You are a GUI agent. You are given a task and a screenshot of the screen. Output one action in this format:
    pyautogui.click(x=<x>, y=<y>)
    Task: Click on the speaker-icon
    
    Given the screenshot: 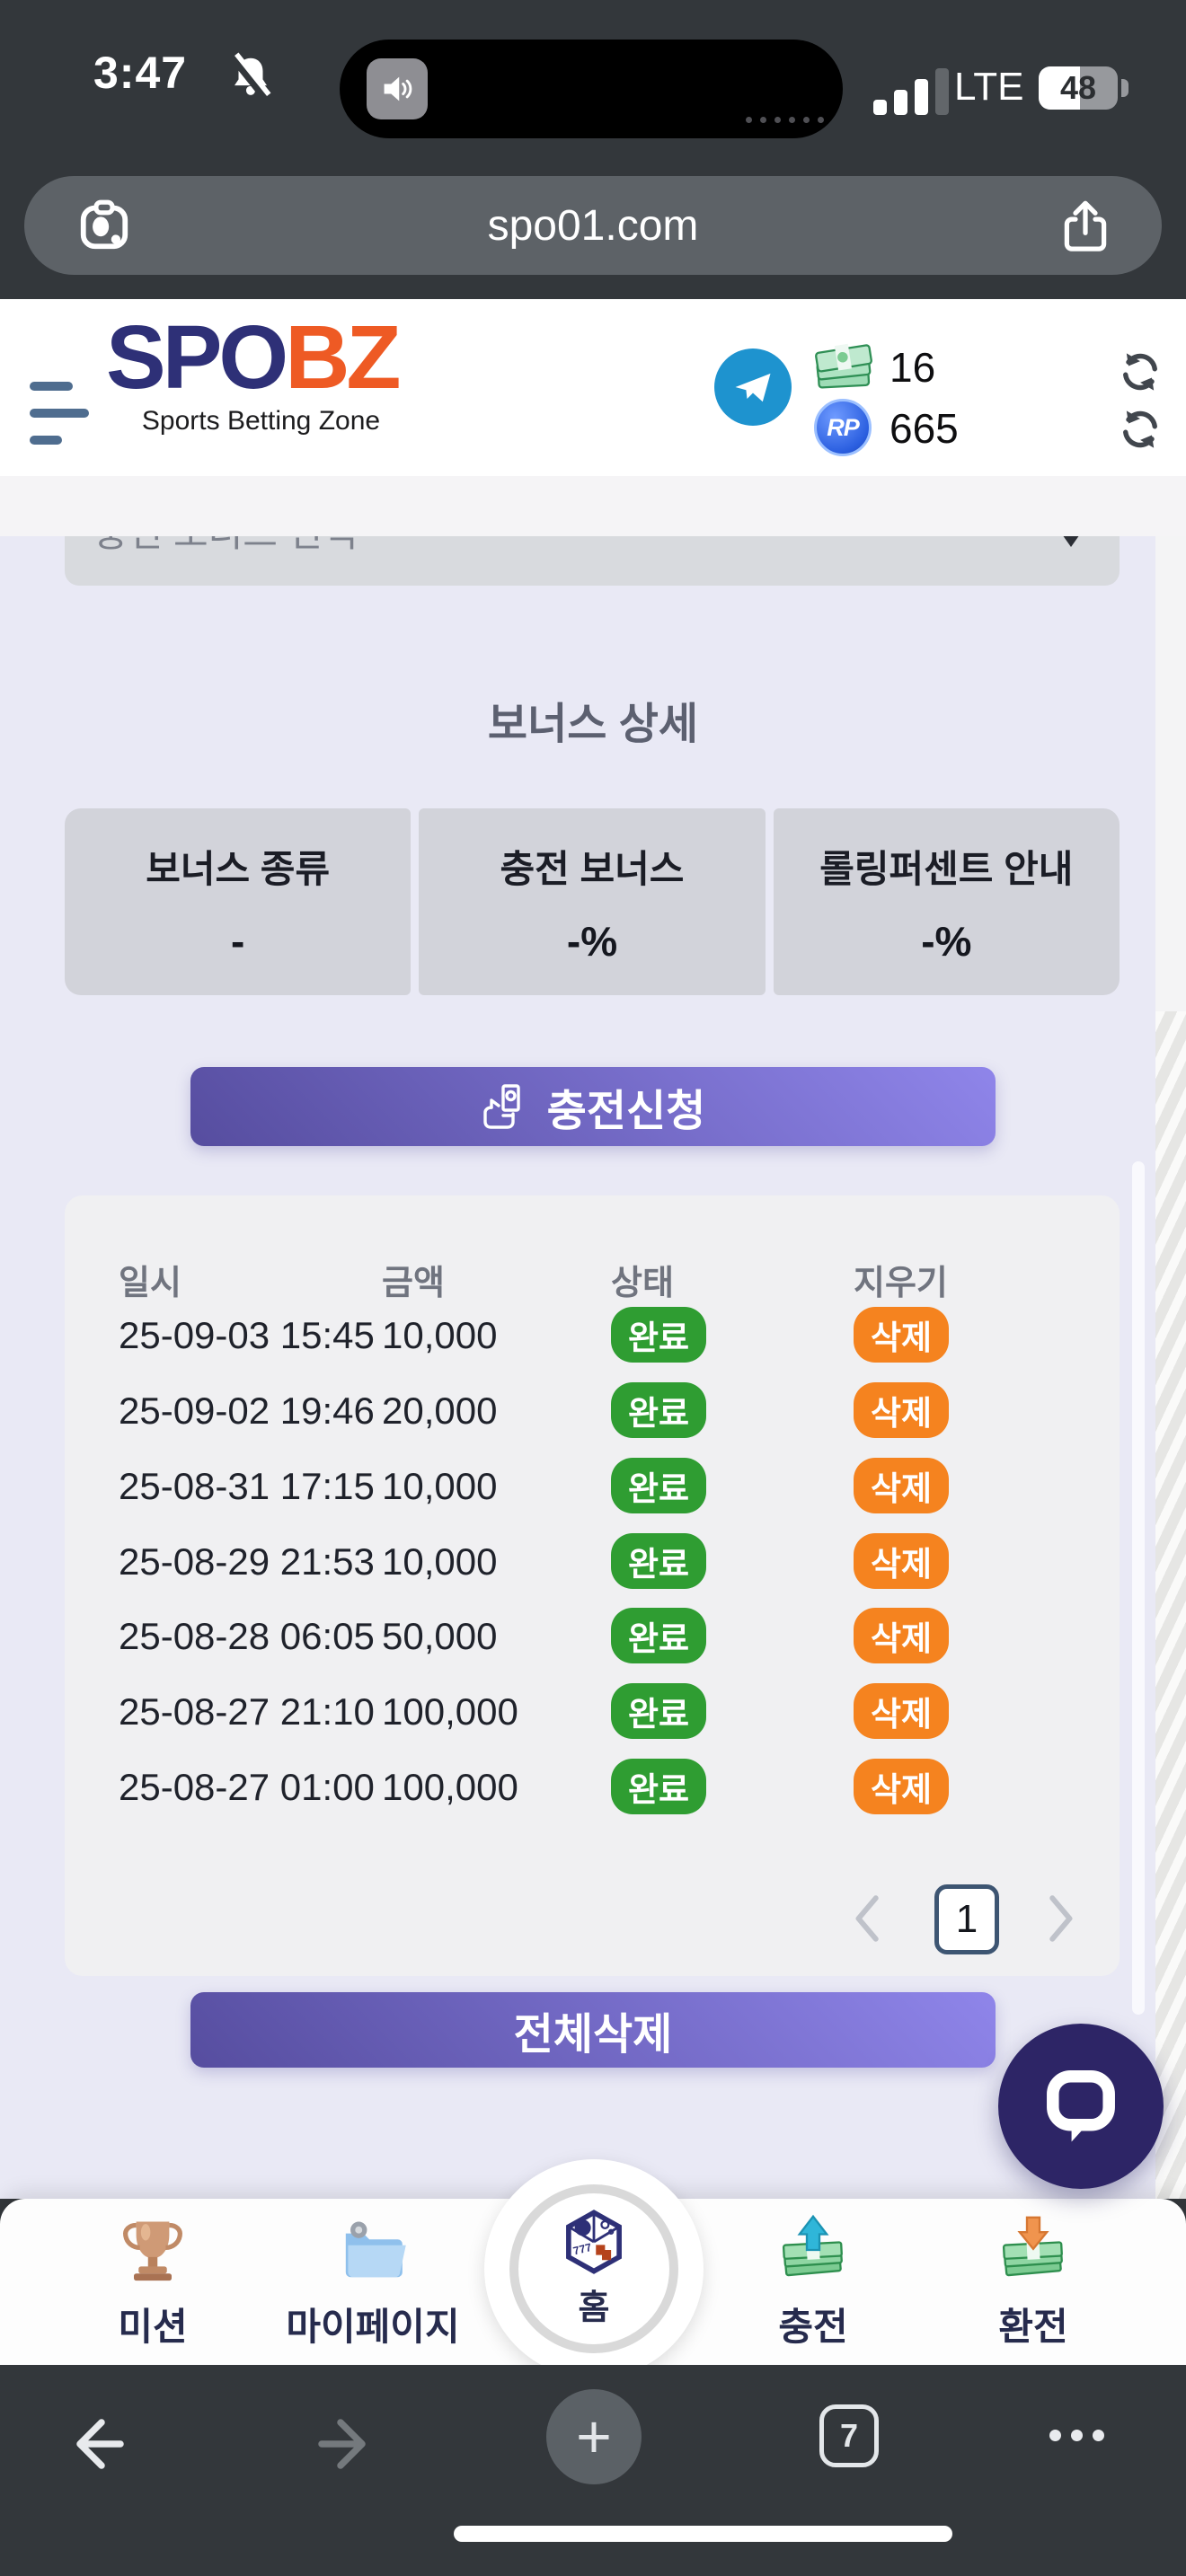 What is the action you would take?
    pyautogui.click(x=397, y=88)
    